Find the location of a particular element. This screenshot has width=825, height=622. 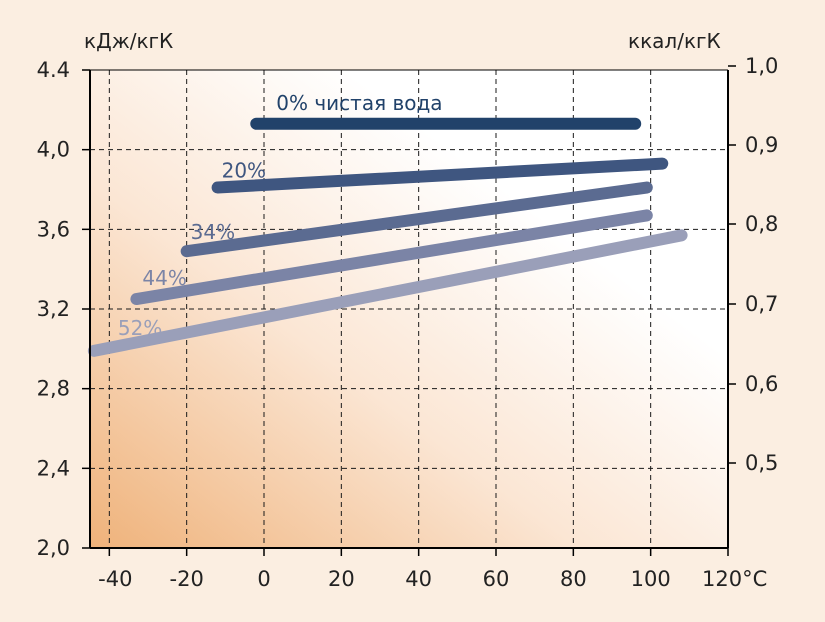

series-label-0: 0% чистая вода is located at coordinates (359, 103).